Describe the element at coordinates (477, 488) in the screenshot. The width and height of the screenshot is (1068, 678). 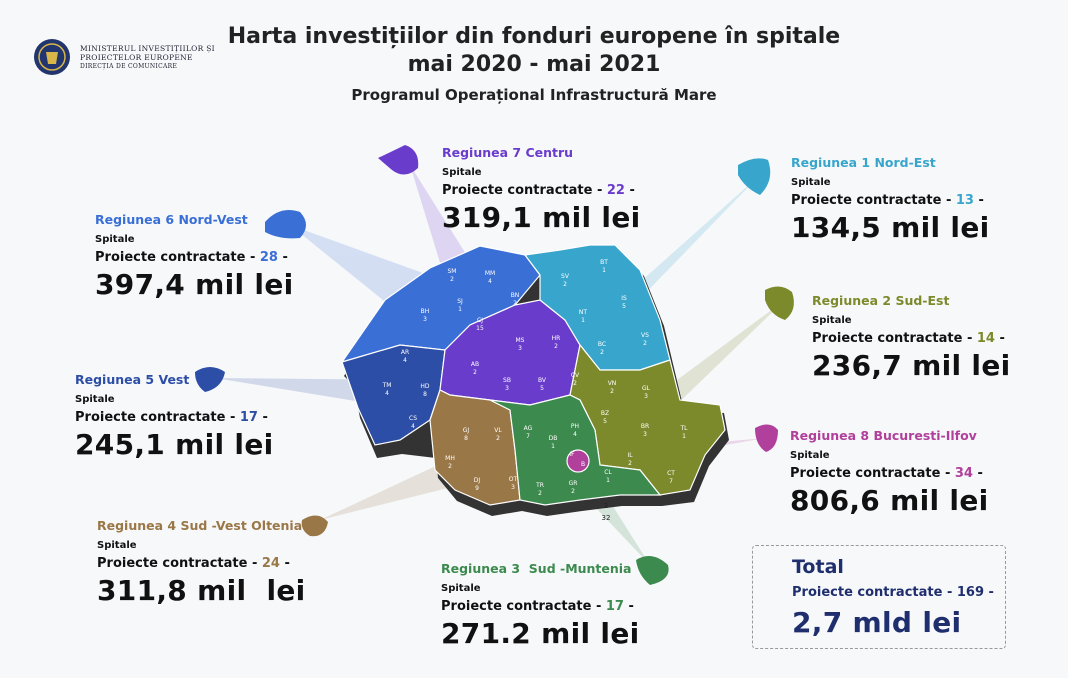
I see `county-count: 9` at that location.